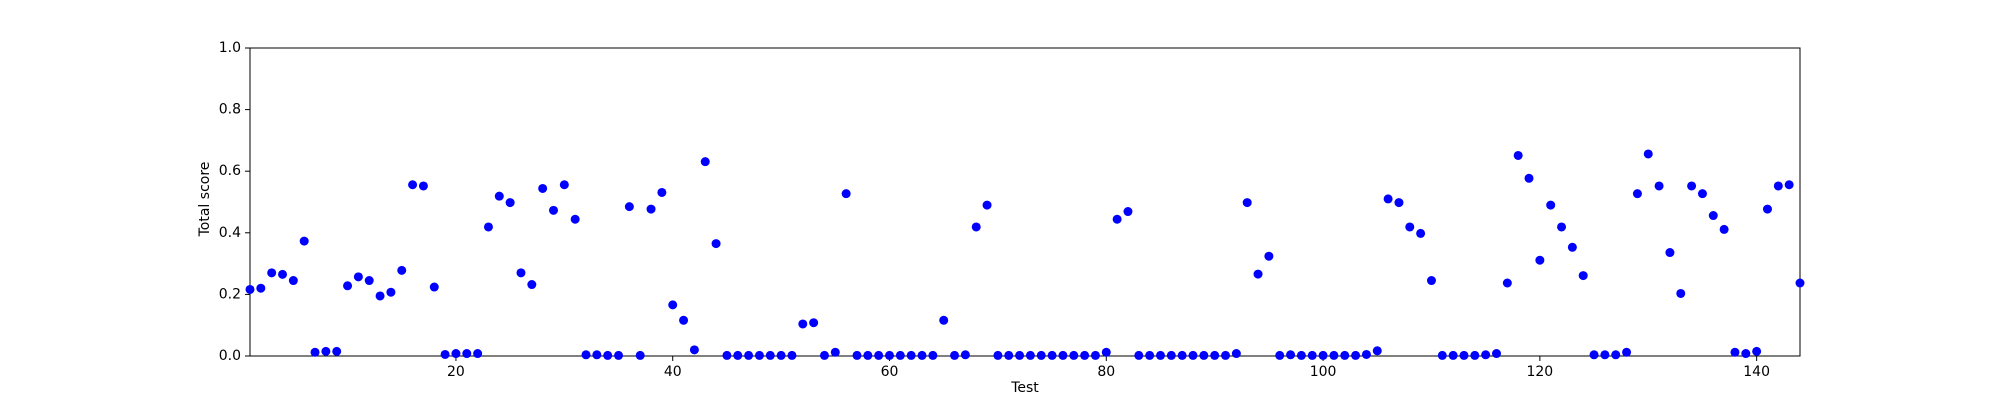  What do you see at coordinates (230, 48) in the screenshot?
I see `y-tick-label: 1.0` at bounding box center [230, 48].